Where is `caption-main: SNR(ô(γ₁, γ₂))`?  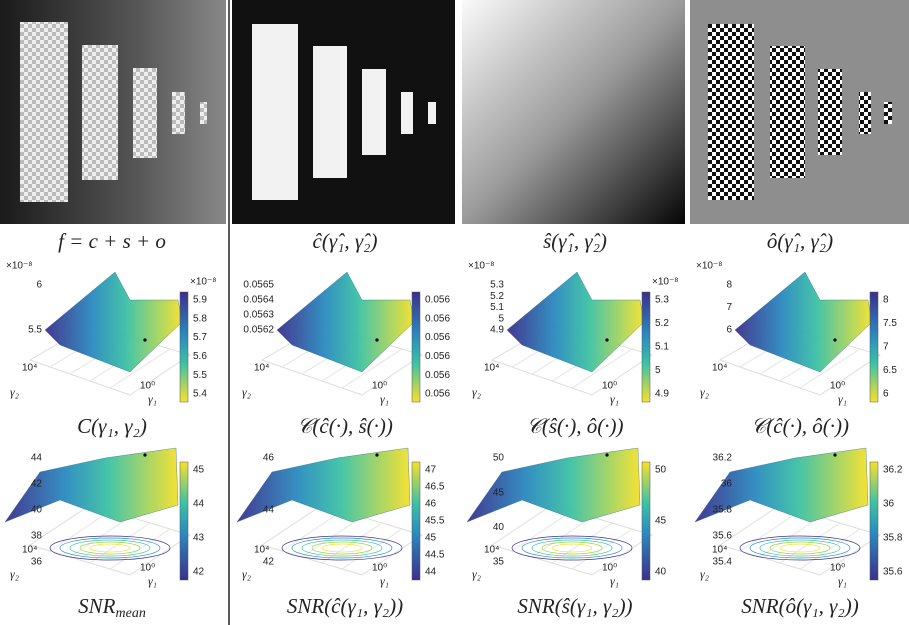
caption-main: SNR(ô(γ₁, γ₂)) is located at coordinates (799, 606).